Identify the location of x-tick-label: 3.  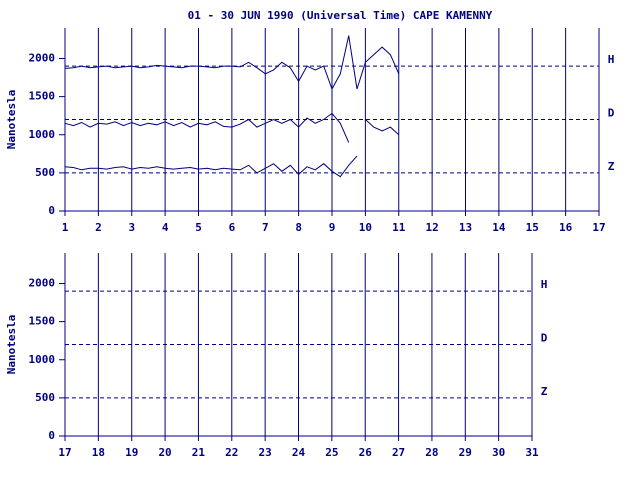
(131, 227).